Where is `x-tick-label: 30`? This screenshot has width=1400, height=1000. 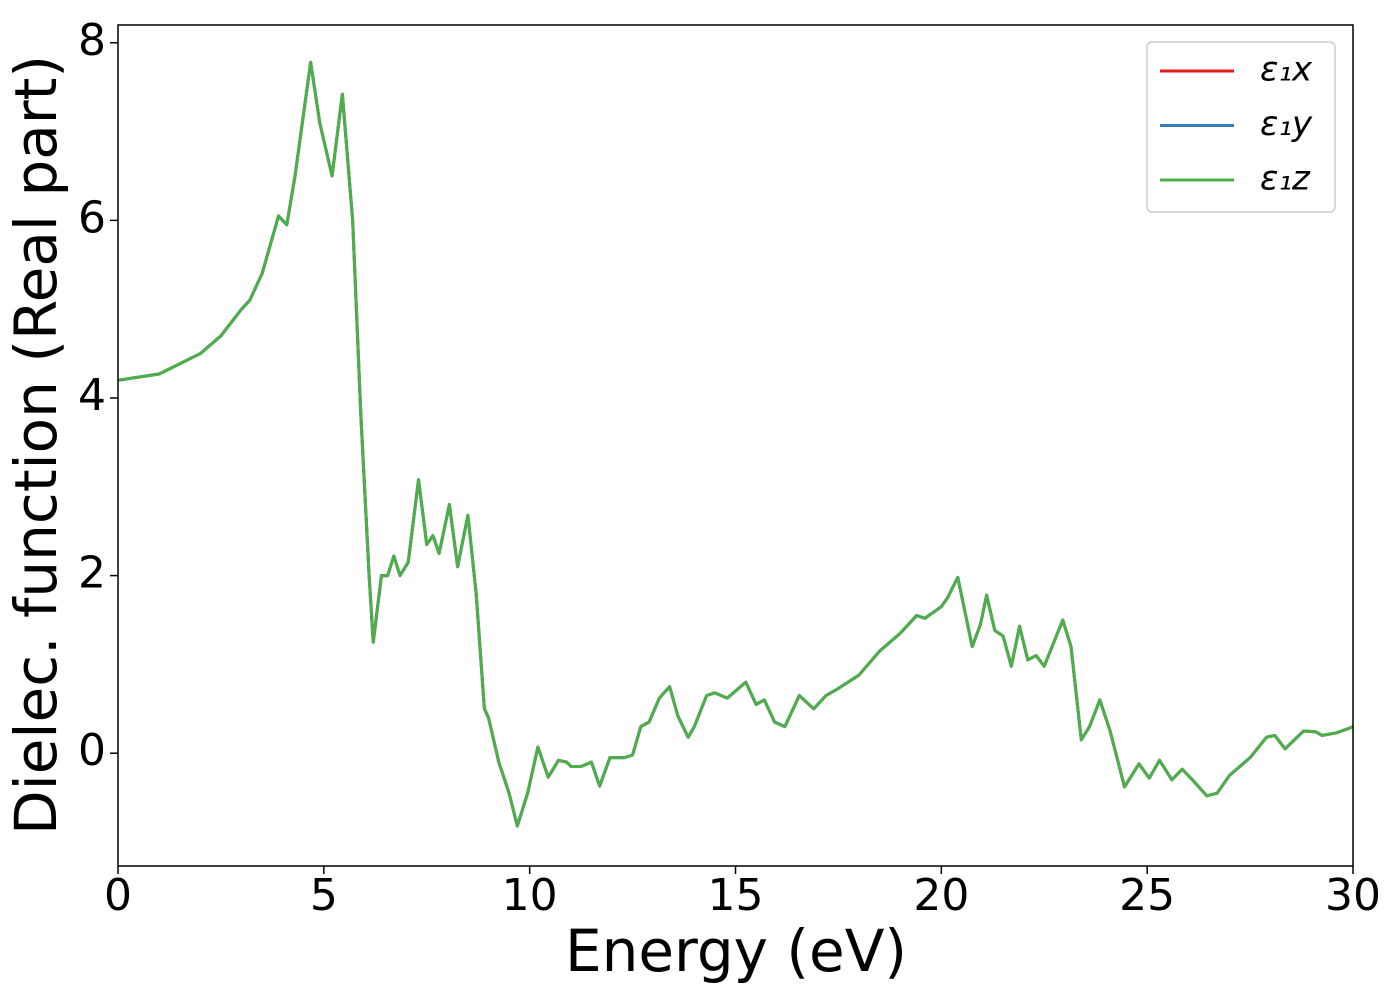 x-tick-label: 30 is located at coordinates (1353, 895).